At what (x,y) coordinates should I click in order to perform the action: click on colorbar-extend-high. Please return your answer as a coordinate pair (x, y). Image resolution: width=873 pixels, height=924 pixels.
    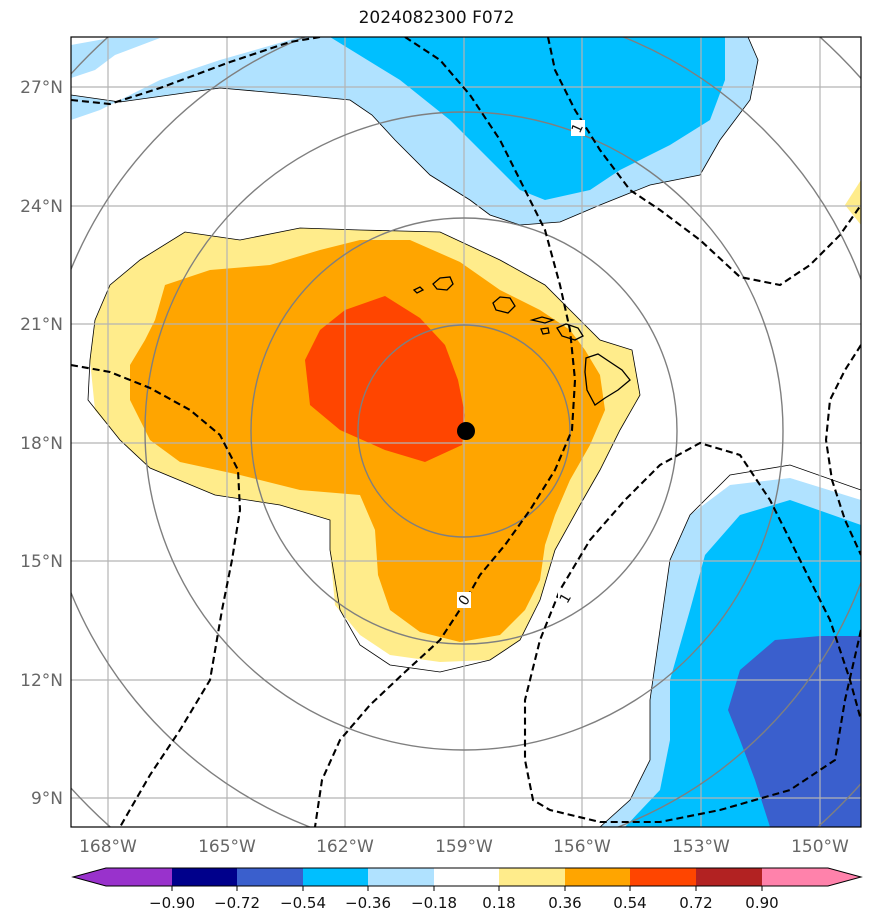
    Looking at the image, I should click on (844, 877).